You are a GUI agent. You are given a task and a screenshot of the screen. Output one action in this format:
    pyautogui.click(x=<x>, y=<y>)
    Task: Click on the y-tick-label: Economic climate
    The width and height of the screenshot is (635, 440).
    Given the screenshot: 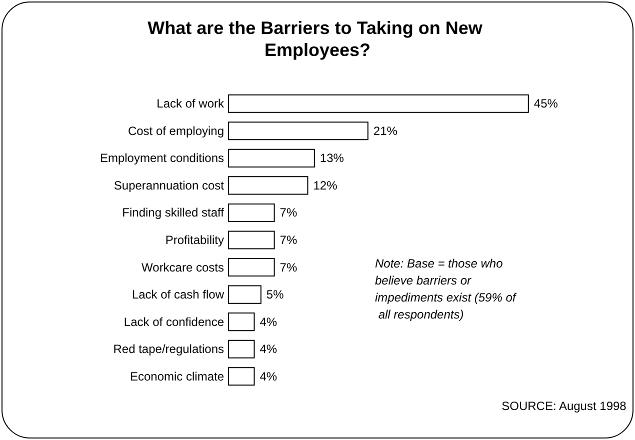 What is the action you would take?
    pyautogui.click(x=177, y=376)
    